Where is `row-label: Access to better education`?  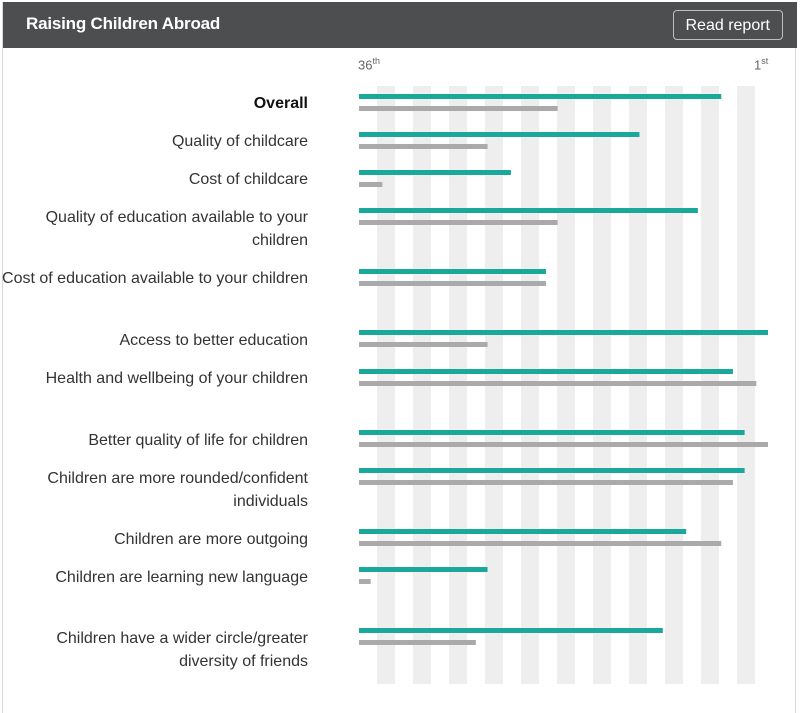
row-label: Access to better education is located at coordinates (213, 340).